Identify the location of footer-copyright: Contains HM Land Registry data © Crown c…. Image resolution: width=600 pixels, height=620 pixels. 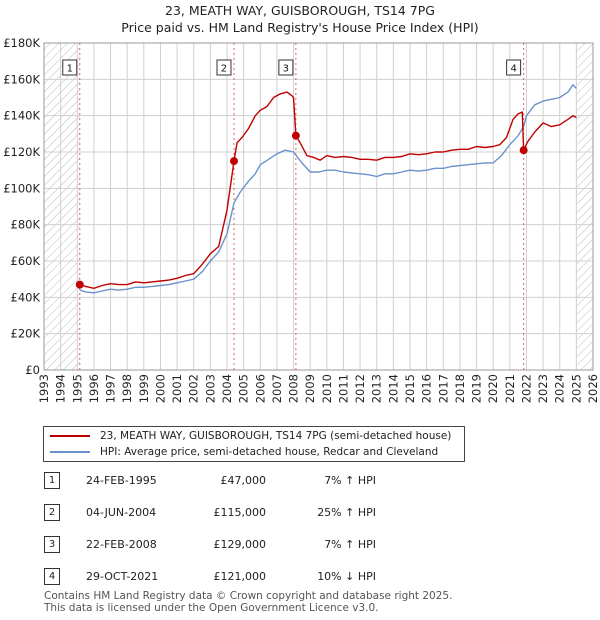
(248, 596).